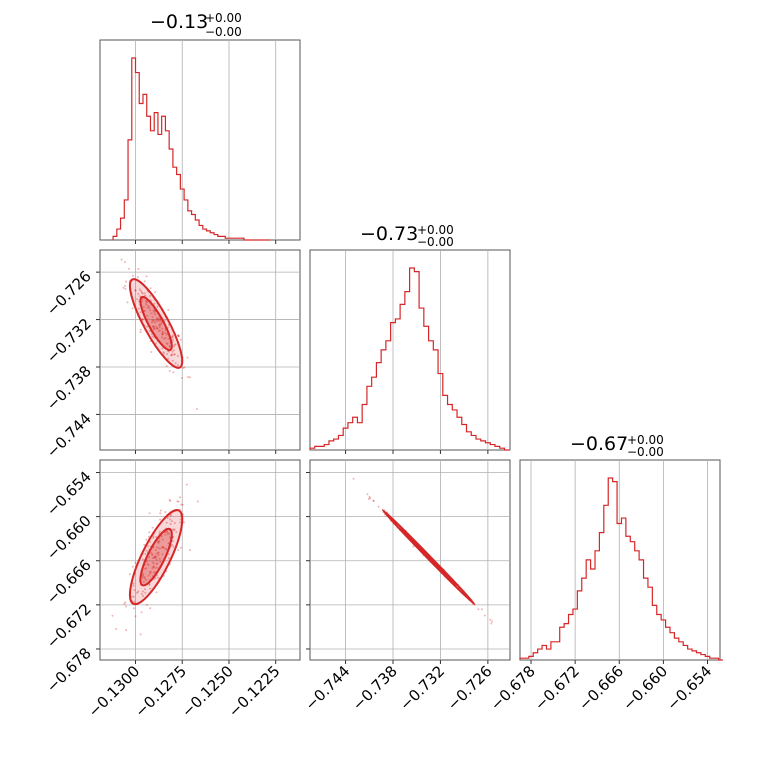 Image resolution: width=760 pixels, height=760 pixels. Describe the element at coordinates (254, 691) in the screenshot. I see `x-tick-label: −0.1225` at that location.